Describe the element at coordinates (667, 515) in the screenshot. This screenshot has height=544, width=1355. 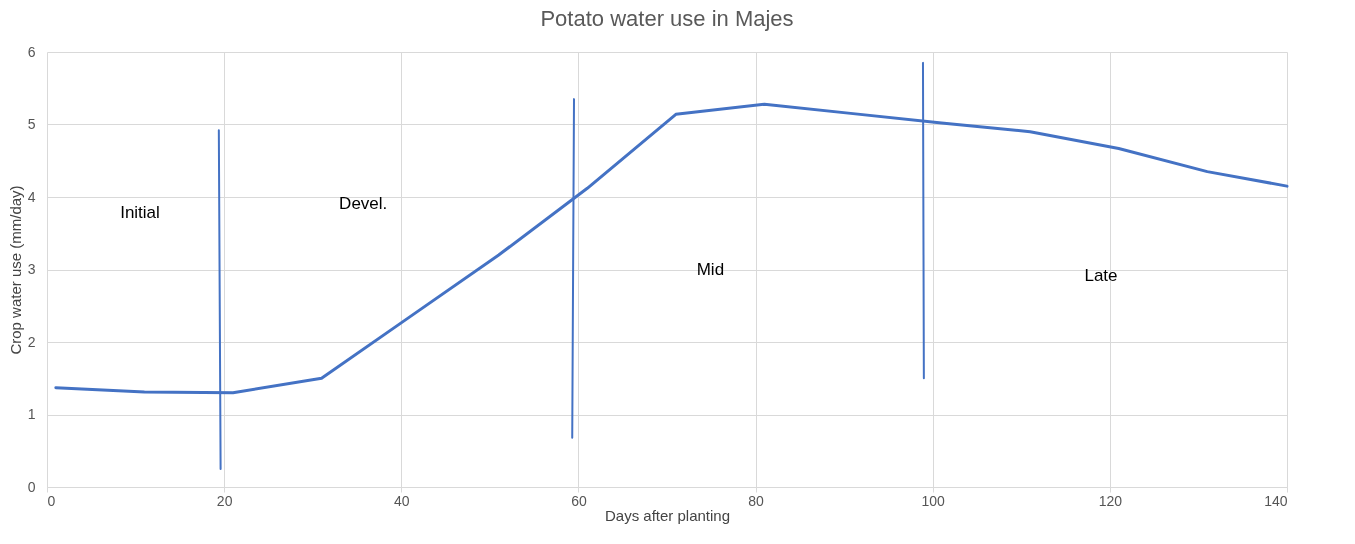
I see `x-axis-title: Days after planting` at that location.